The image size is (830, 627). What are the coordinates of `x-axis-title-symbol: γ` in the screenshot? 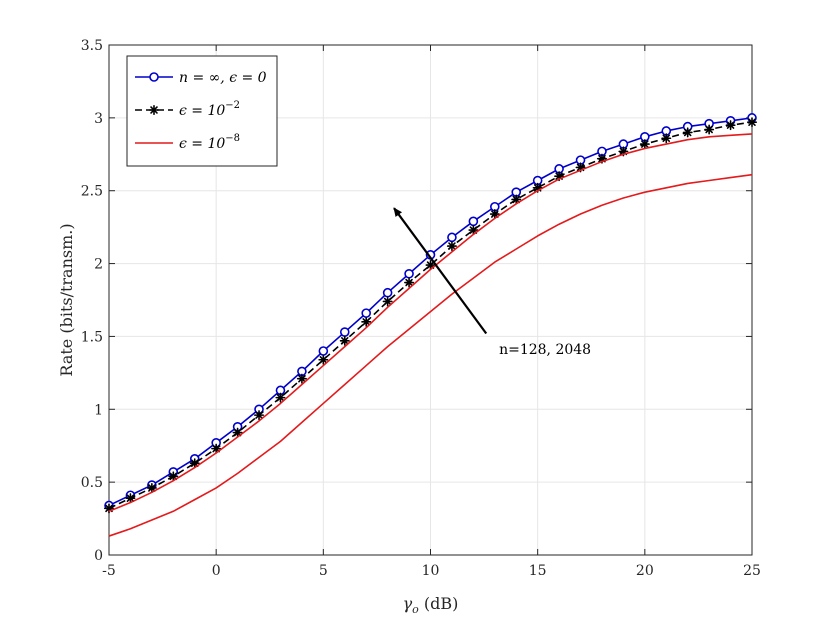 It's located at (408, 603).